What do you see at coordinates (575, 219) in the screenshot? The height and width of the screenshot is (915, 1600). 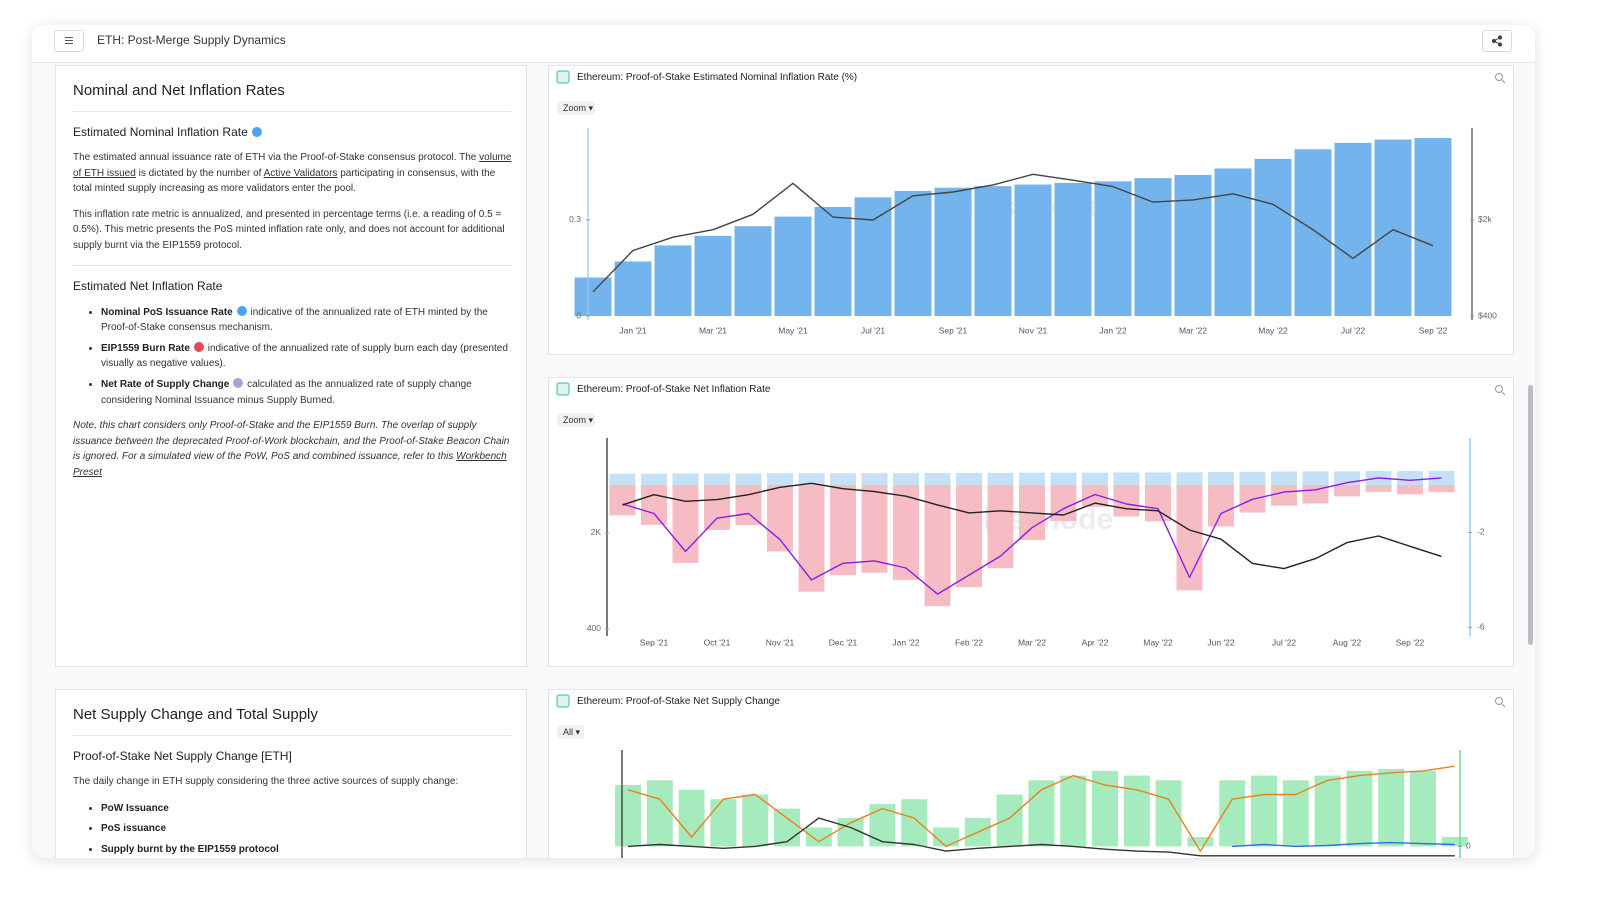 I see `y-tick-label: 0.3` at bounding box center [575, 219].